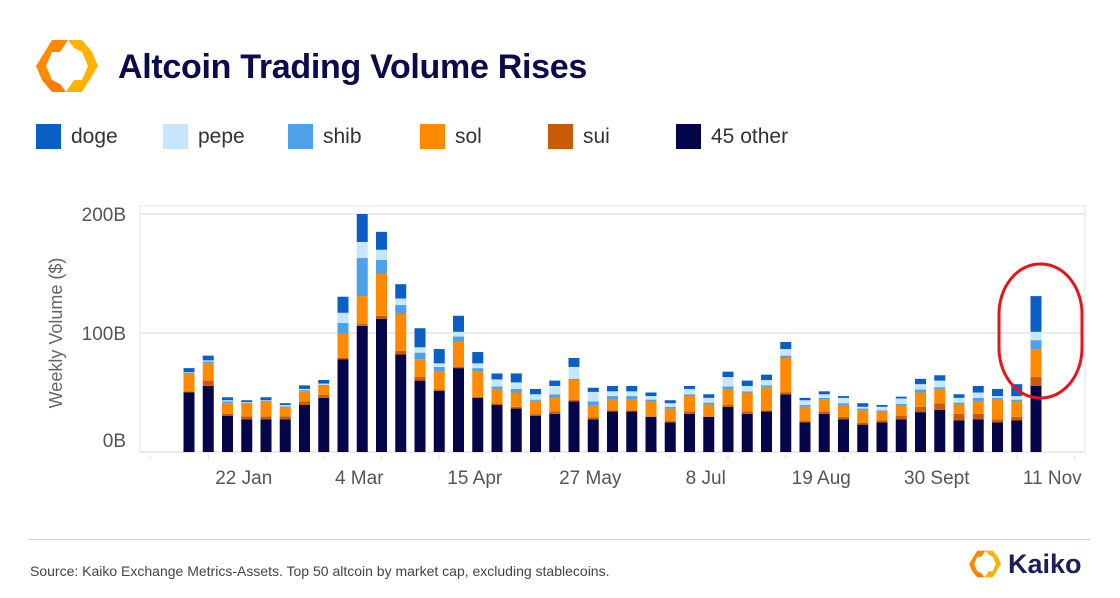 The height and width of the screenshot is (598, 1120). I want to click on legend-item: doge, so click(77, 136).